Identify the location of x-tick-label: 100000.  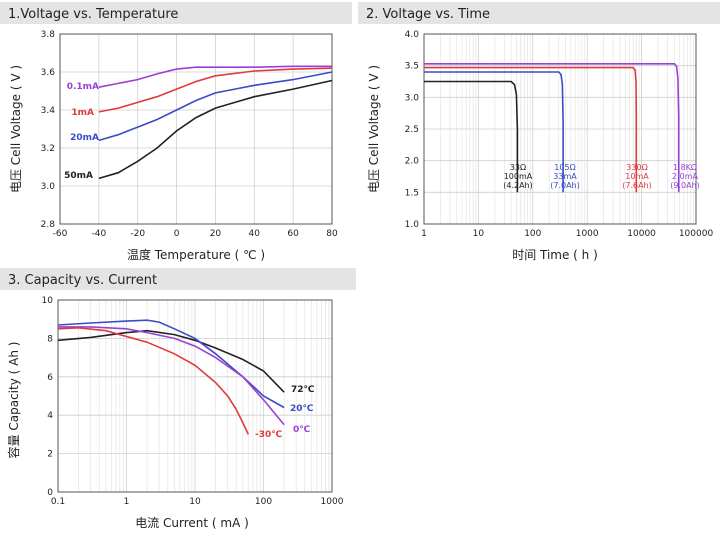
(696, 234).